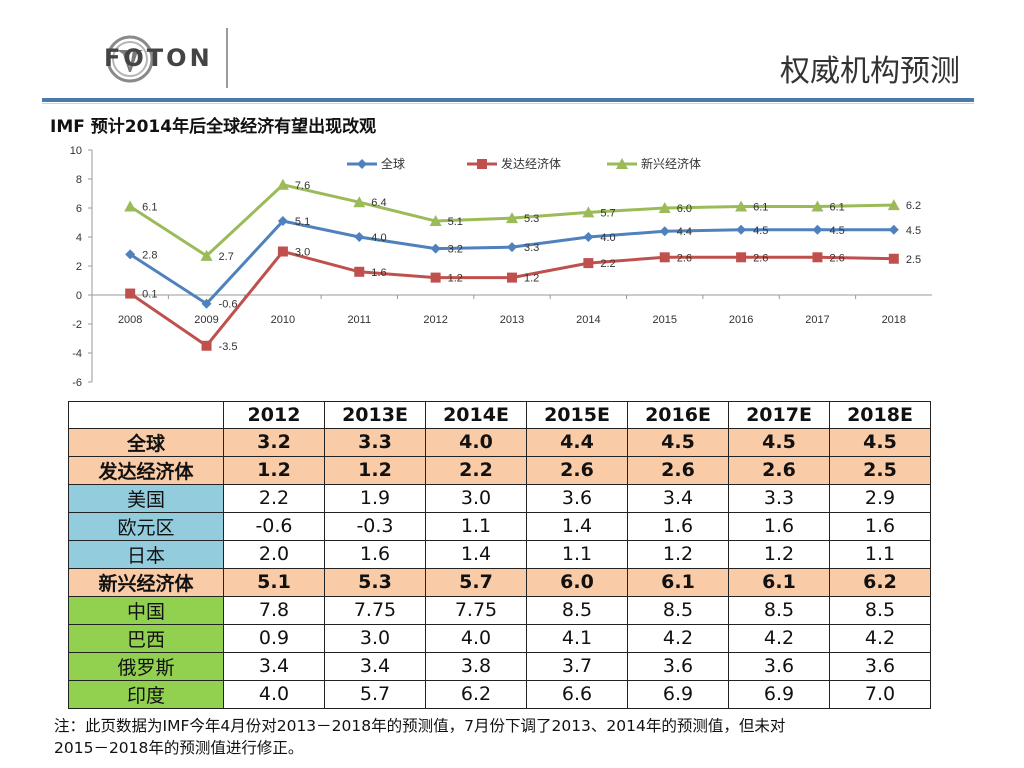 The height and width of the screenshot is (768, 1024). Describe the element at coordinates (149, 295) in the screenshot. I see `data-label: 0.1` at that location.